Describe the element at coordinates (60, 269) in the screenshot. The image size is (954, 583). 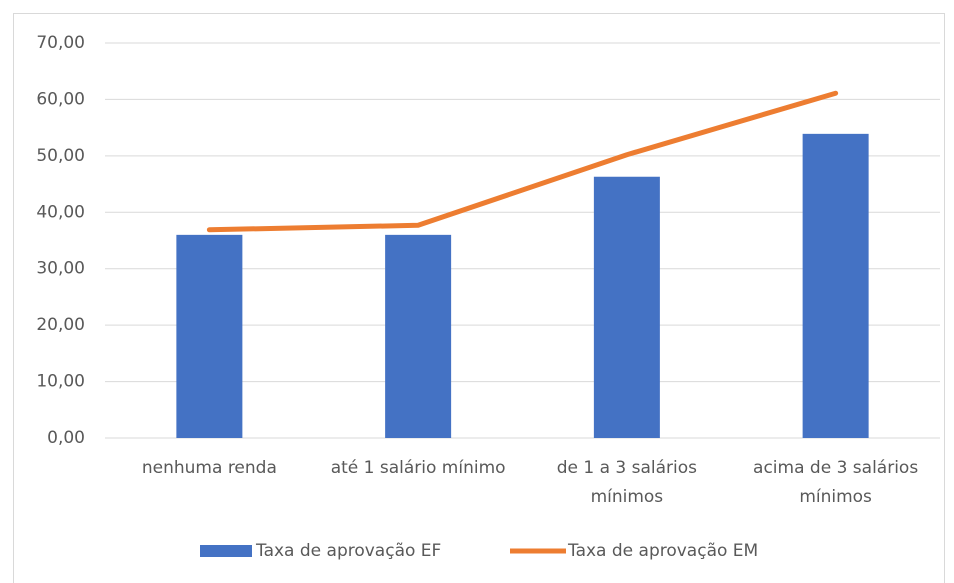
I see `y-tick-label: 30,00` at that location.